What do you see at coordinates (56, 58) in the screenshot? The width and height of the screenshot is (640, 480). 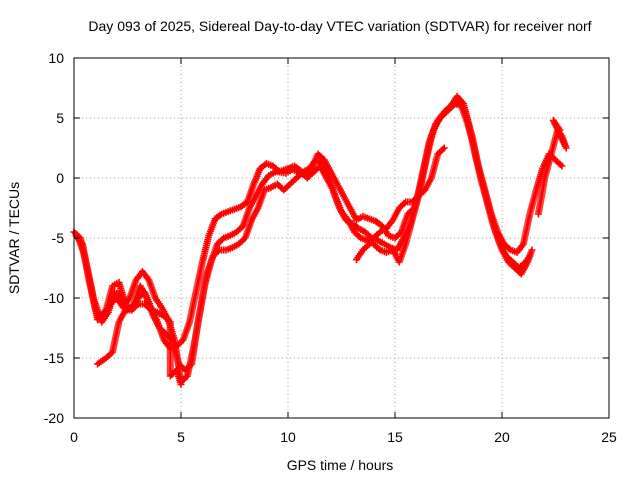 I see `y-tick-label: 10` at bounding box center [56, 58].